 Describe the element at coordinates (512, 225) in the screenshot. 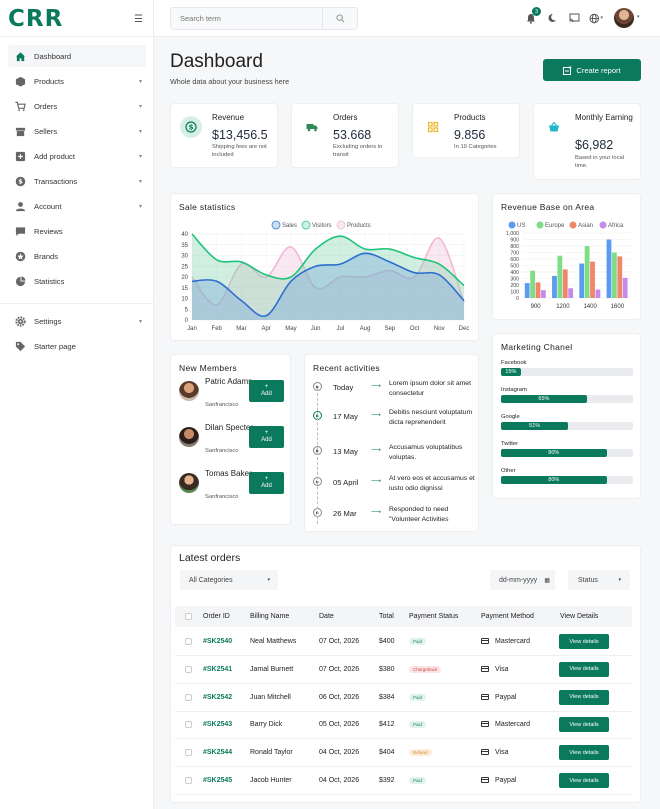

I see `legend-swatch-us` at that location.